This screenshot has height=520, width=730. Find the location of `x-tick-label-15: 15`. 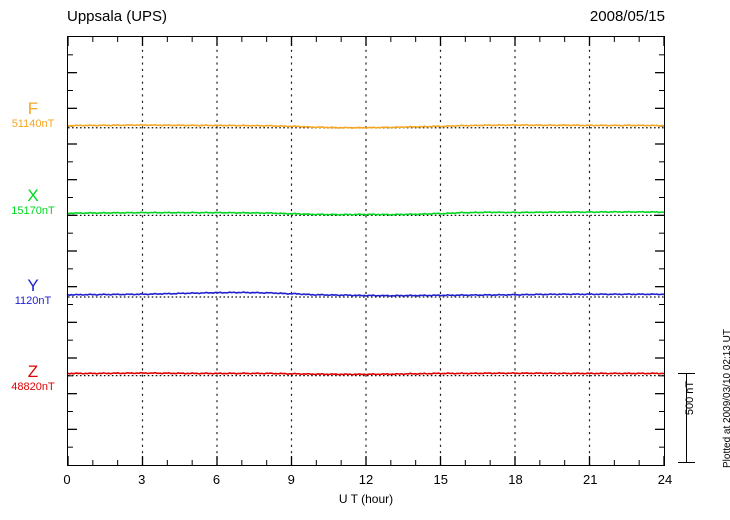

x-tick-label-15: 15 is located at coordinates (440, 479).